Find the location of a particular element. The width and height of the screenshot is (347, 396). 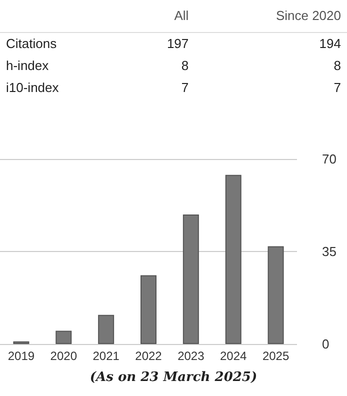

data-label: 197 is located at coordinates (178, 43).